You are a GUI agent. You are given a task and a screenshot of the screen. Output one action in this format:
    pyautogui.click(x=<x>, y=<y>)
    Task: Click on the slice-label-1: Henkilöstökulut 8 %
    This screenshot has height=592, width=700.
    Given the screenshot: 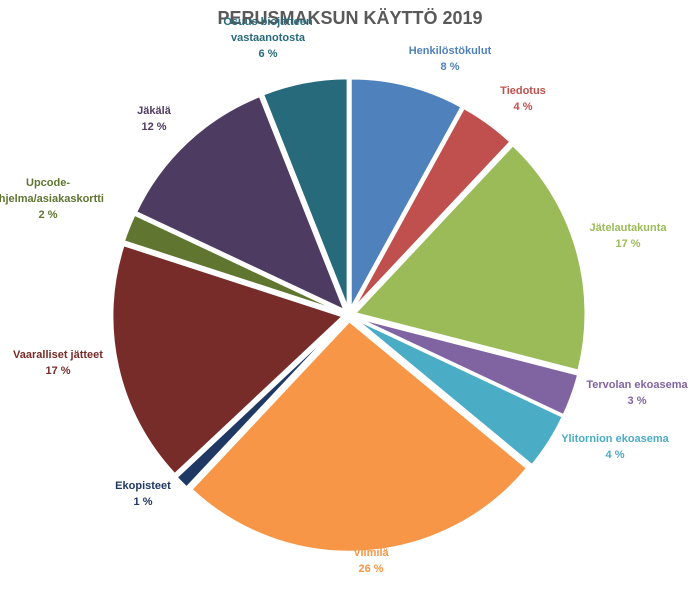 What is the action you would take?
    pyautogui.click(x=450, y=59)
    